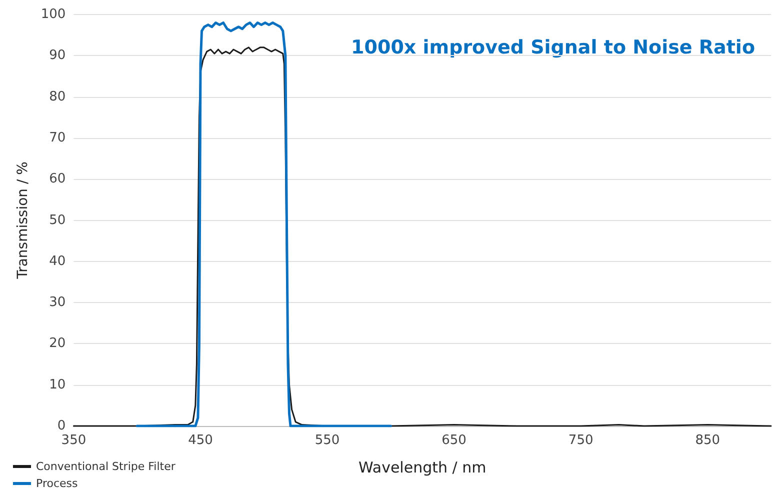 The width and height of the screenshot is (781, 502). What do you see at coordinates (327, 440) in the screenshot?
I see `x-tick-label: 550` at bounding box center [327, 440].